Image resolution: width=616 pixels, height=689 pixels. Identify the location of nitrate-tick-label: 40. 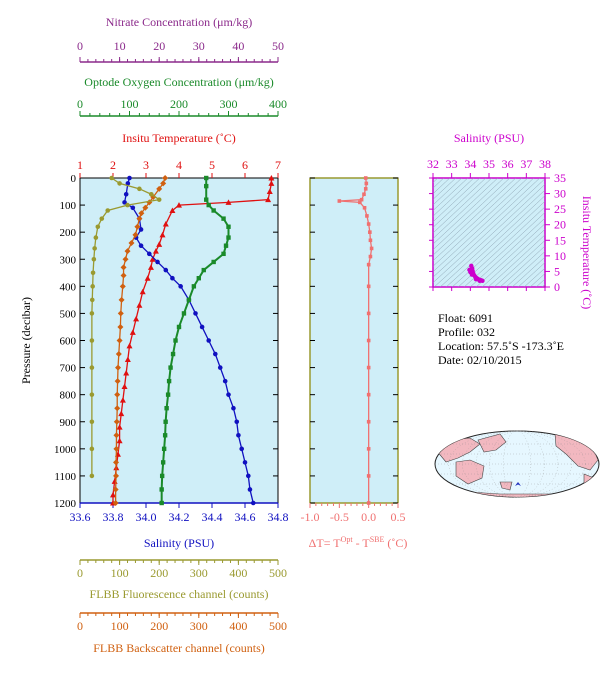
(238, 46).